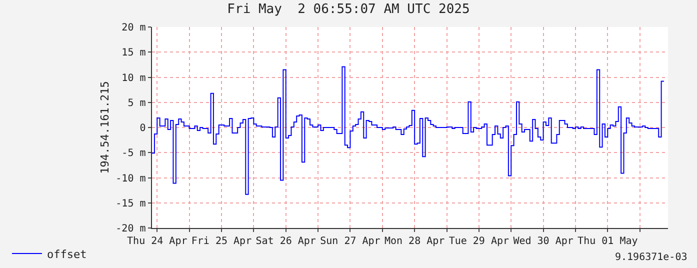 This screenshot has height=268, width=697. What do you see at coordinates (348, 10) in the screenshot?
I see `chart-title: Fri May 2 06:55:07 AM UTC 2025` at bounding box center [348, 10].